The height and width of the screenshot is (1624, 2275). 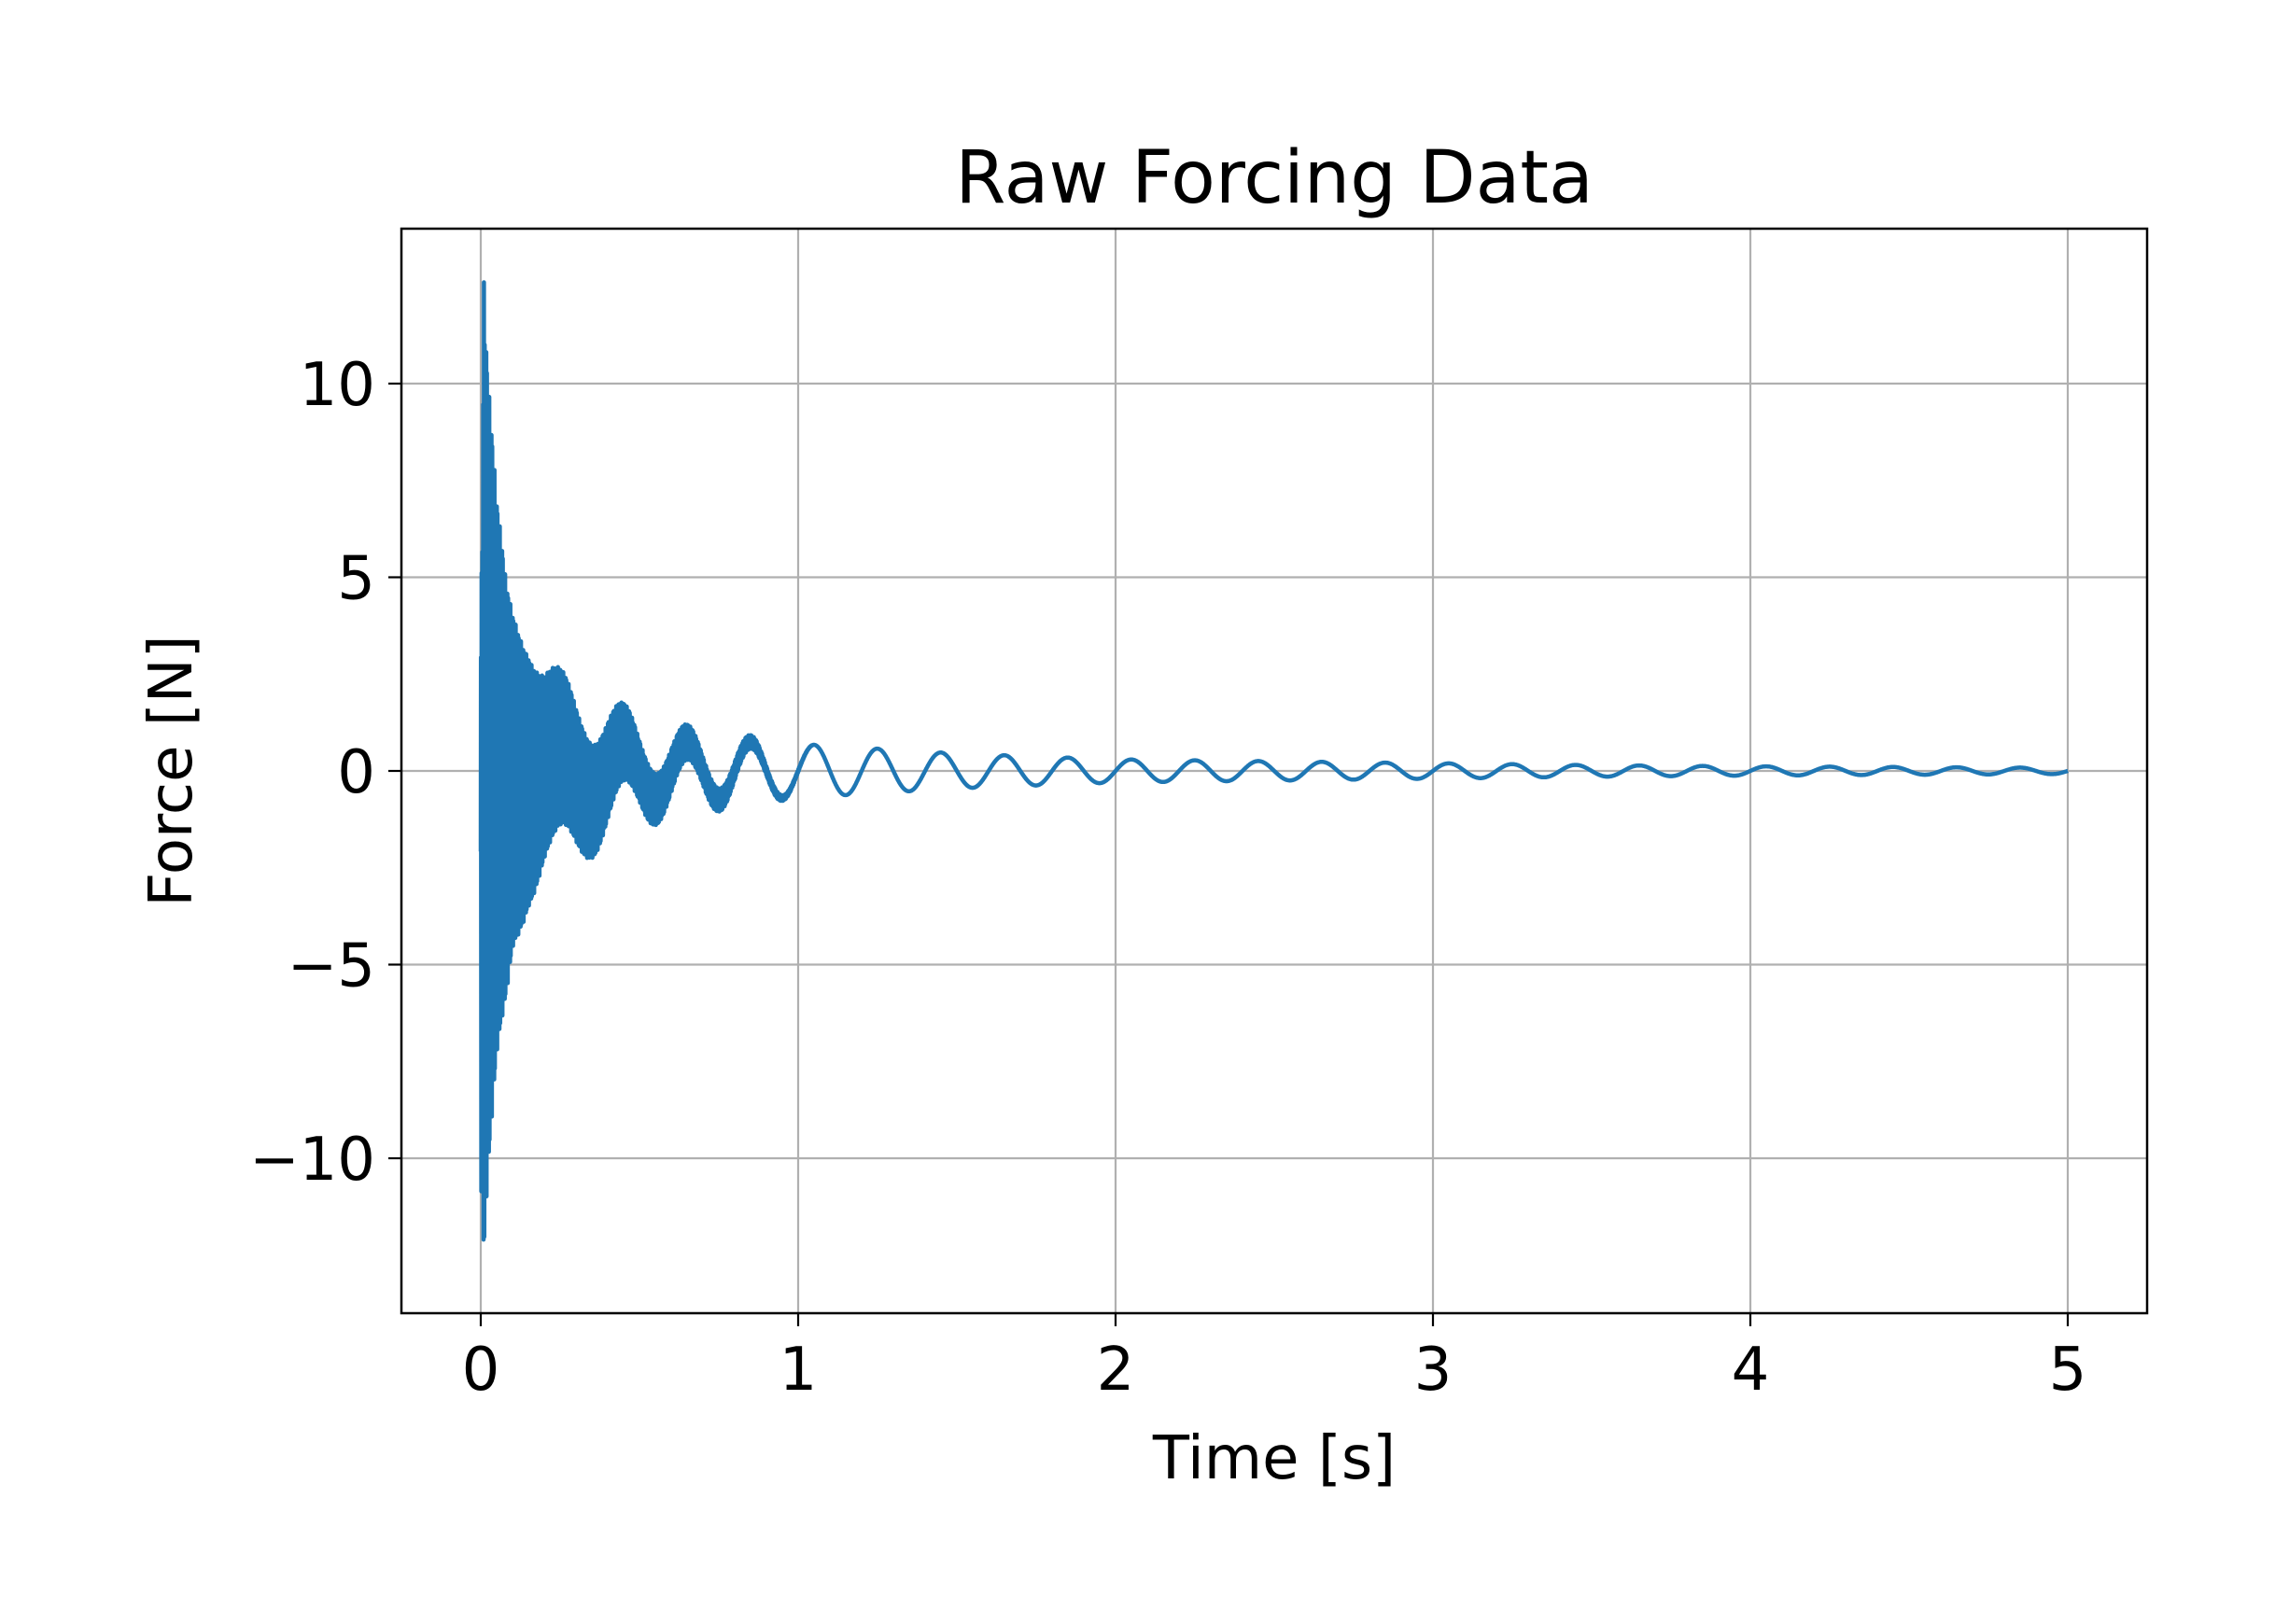 What do you see at coordinates (481, 1370) in the screenshot?
I see `x-tick-label: 0` at bounding box center [481, 1370].